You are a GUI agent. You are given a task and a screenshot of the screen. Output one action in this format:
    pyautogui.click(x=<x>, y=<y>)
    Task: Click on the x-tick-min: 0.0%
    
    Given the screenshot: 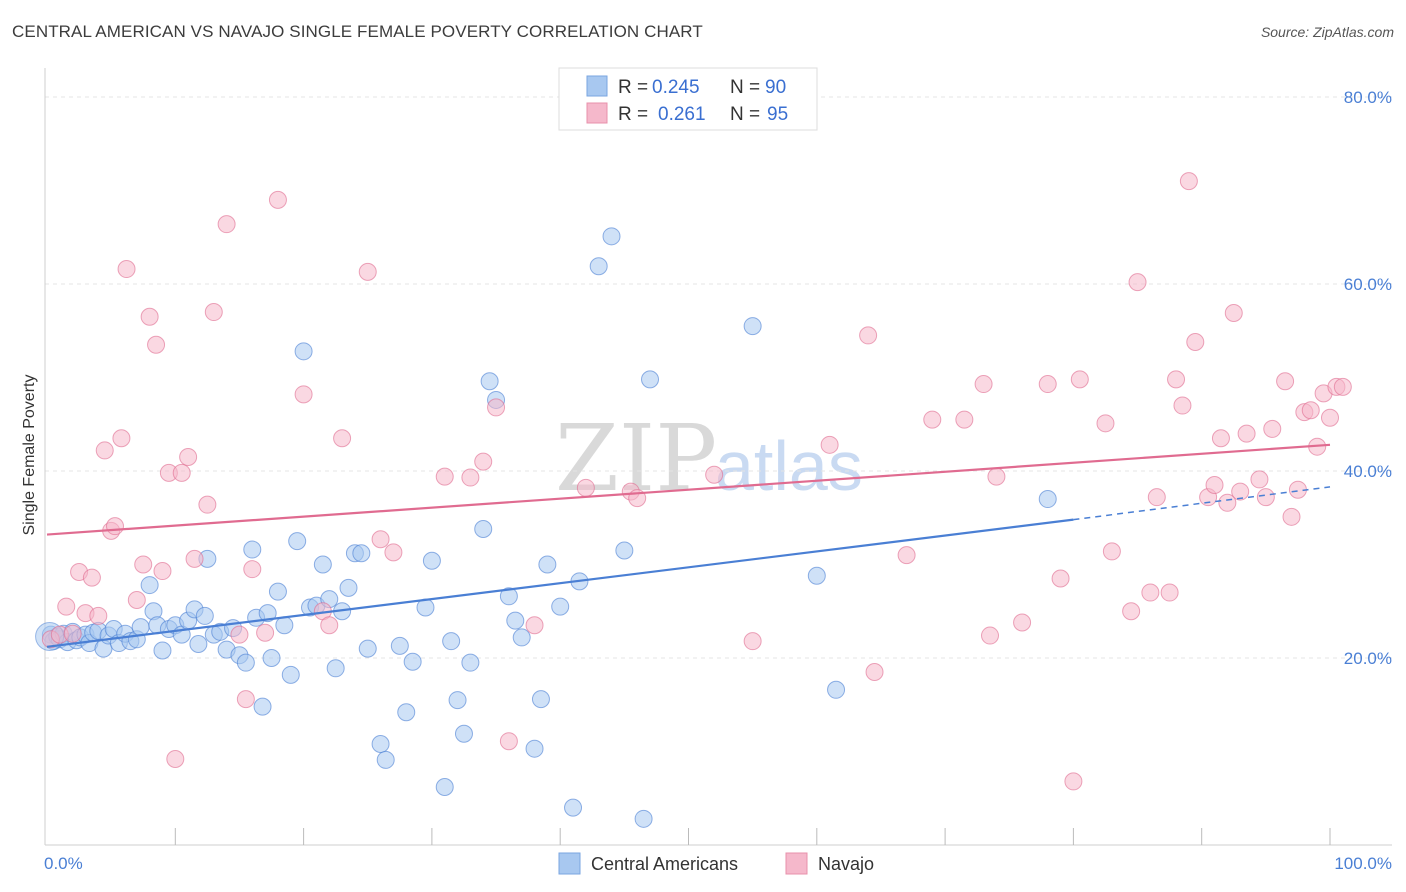 What is the action you would take?
    pyautogui.click(x=63, y=863)
    